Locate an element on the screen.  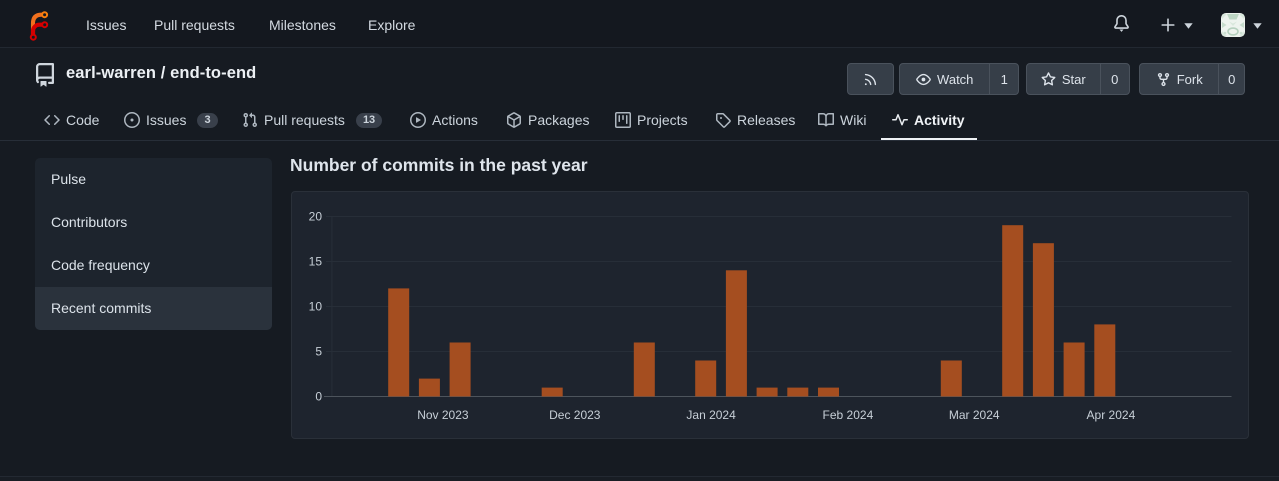
svg-text: 20 is located at coordinates (316, 217).